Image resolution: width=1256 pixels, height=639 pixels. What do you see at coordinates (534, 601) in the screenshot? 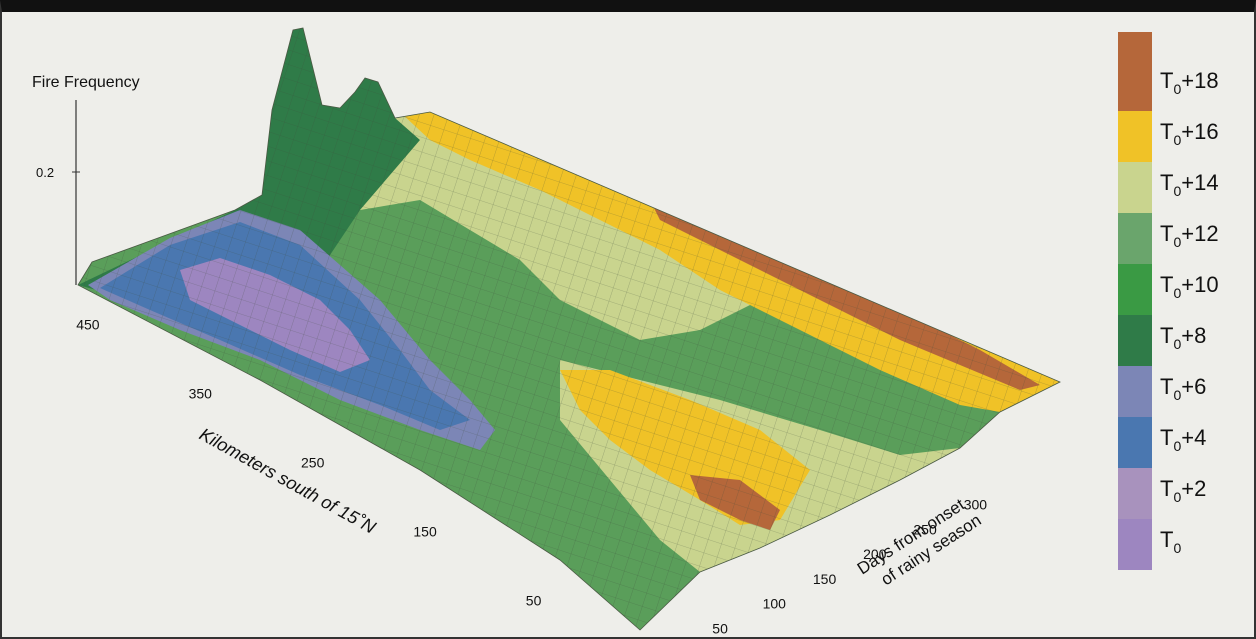
I see `km-tick-label-50: 50` at bounding box center [534, 601].